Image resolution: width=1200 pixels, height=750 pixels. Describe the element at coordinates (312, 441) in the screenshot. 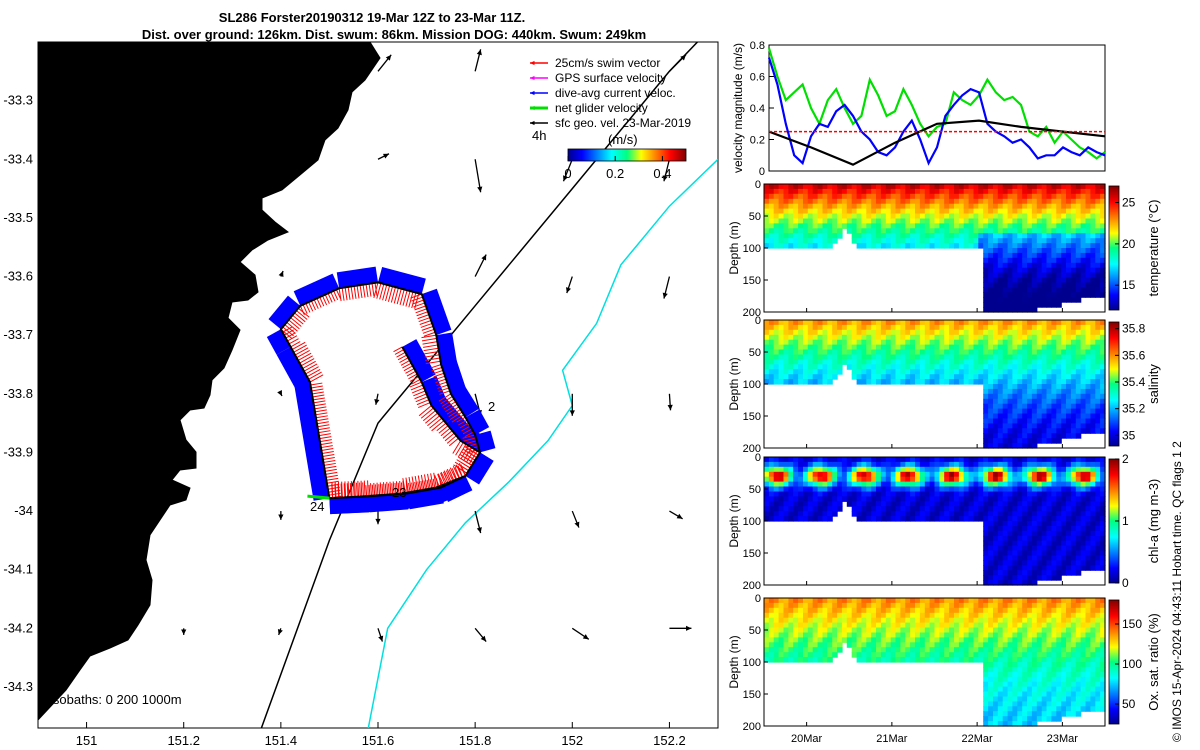

I see `dive-current-vectors` at that location.